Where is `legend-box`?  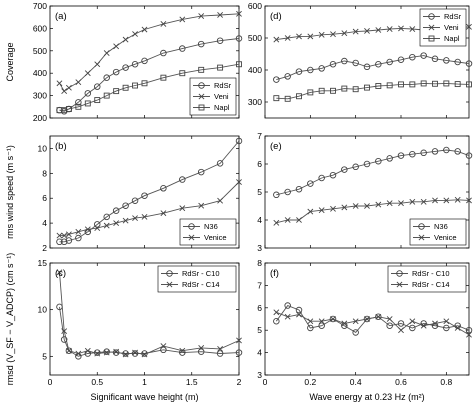
legend-box is located at coordinates (438, 232).